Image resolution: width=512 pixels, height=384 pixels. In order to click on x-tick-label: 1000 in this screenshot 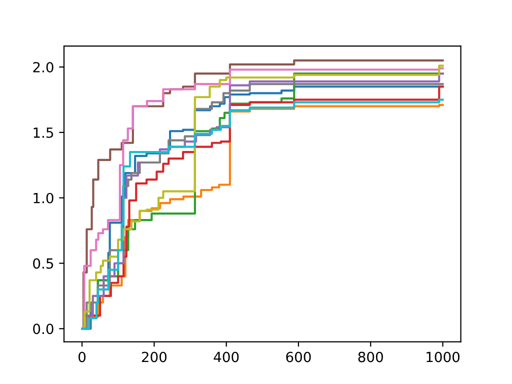, I will do `click(443, 357)`.